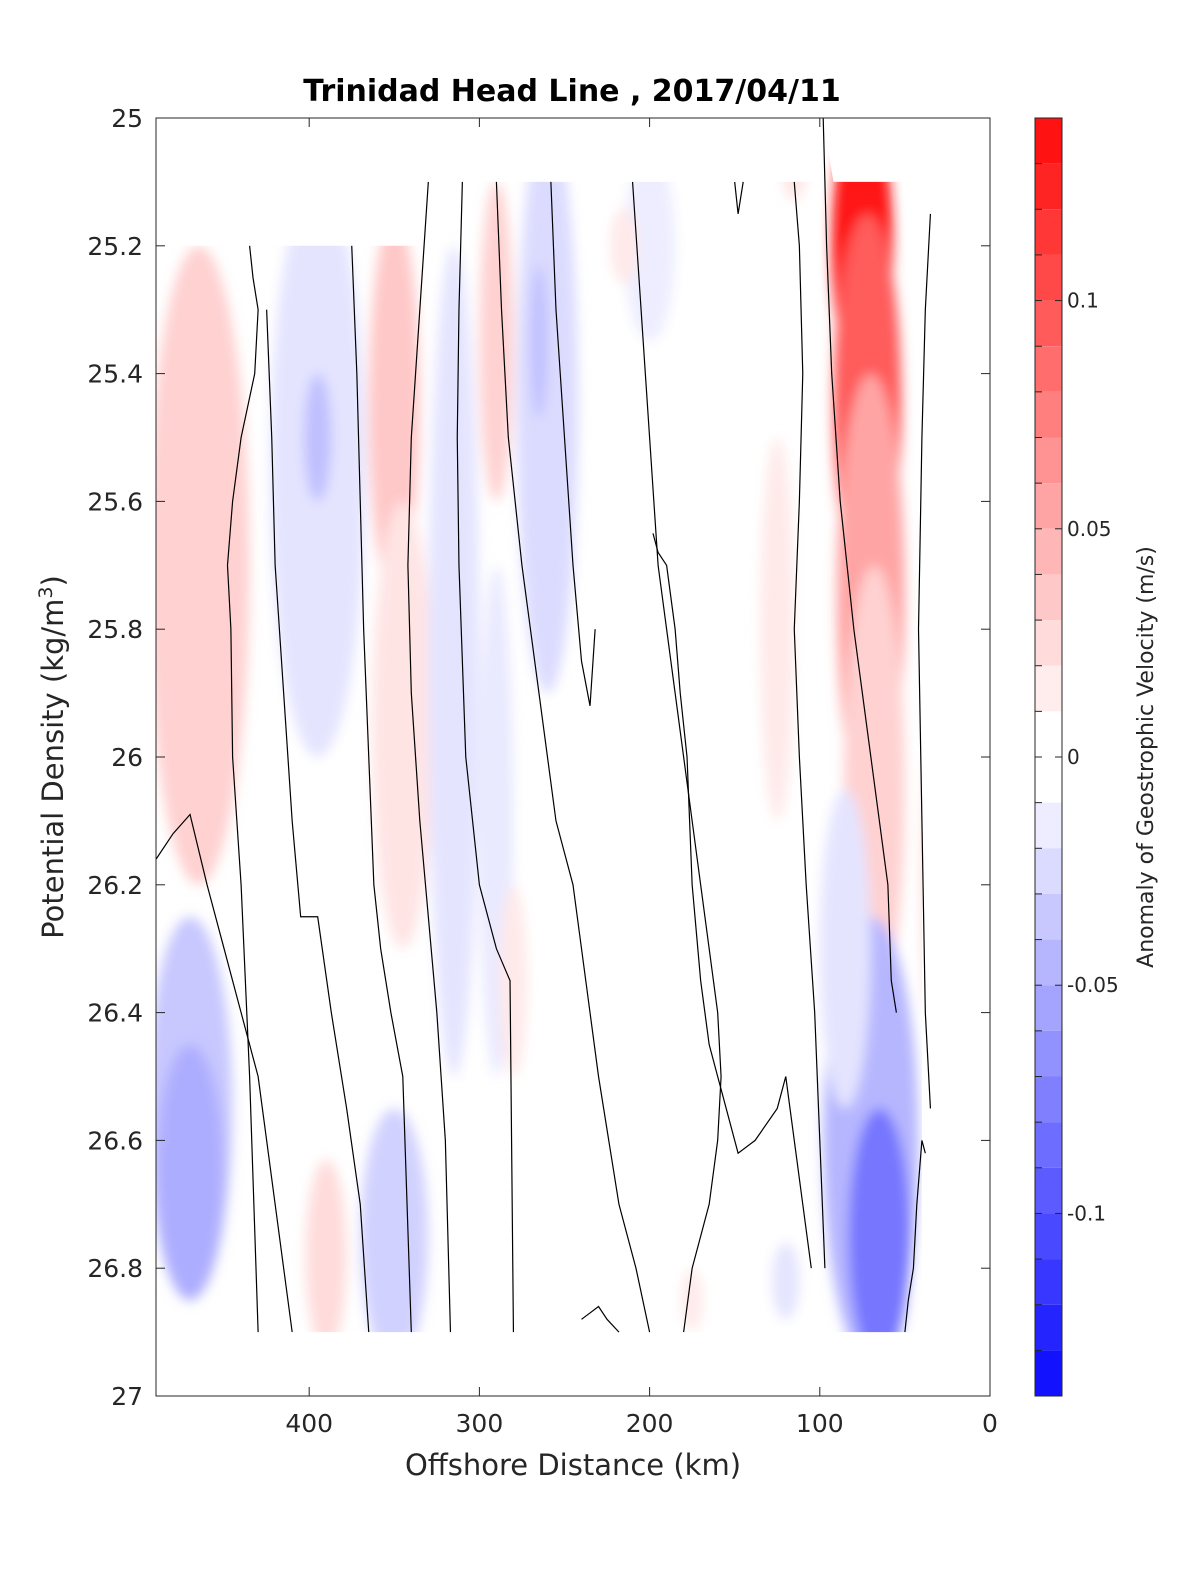 This screenshot has height=1575, width=1200. I want to click on x-tick-label-2: 200, so click(650, 1423).